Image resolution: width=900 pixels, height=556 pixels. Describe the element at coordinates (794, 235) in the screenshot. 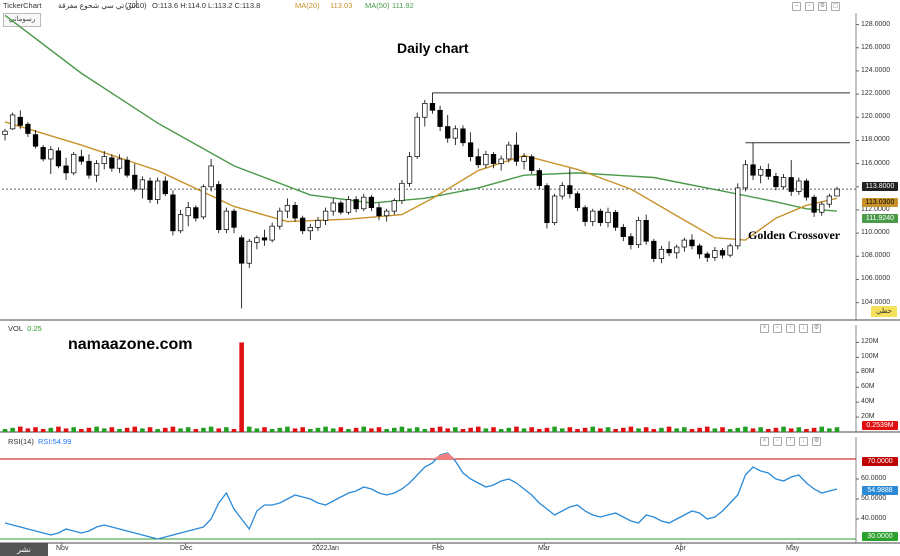

I see `golden-crossover-annotation: Golden Crossover` at that location.